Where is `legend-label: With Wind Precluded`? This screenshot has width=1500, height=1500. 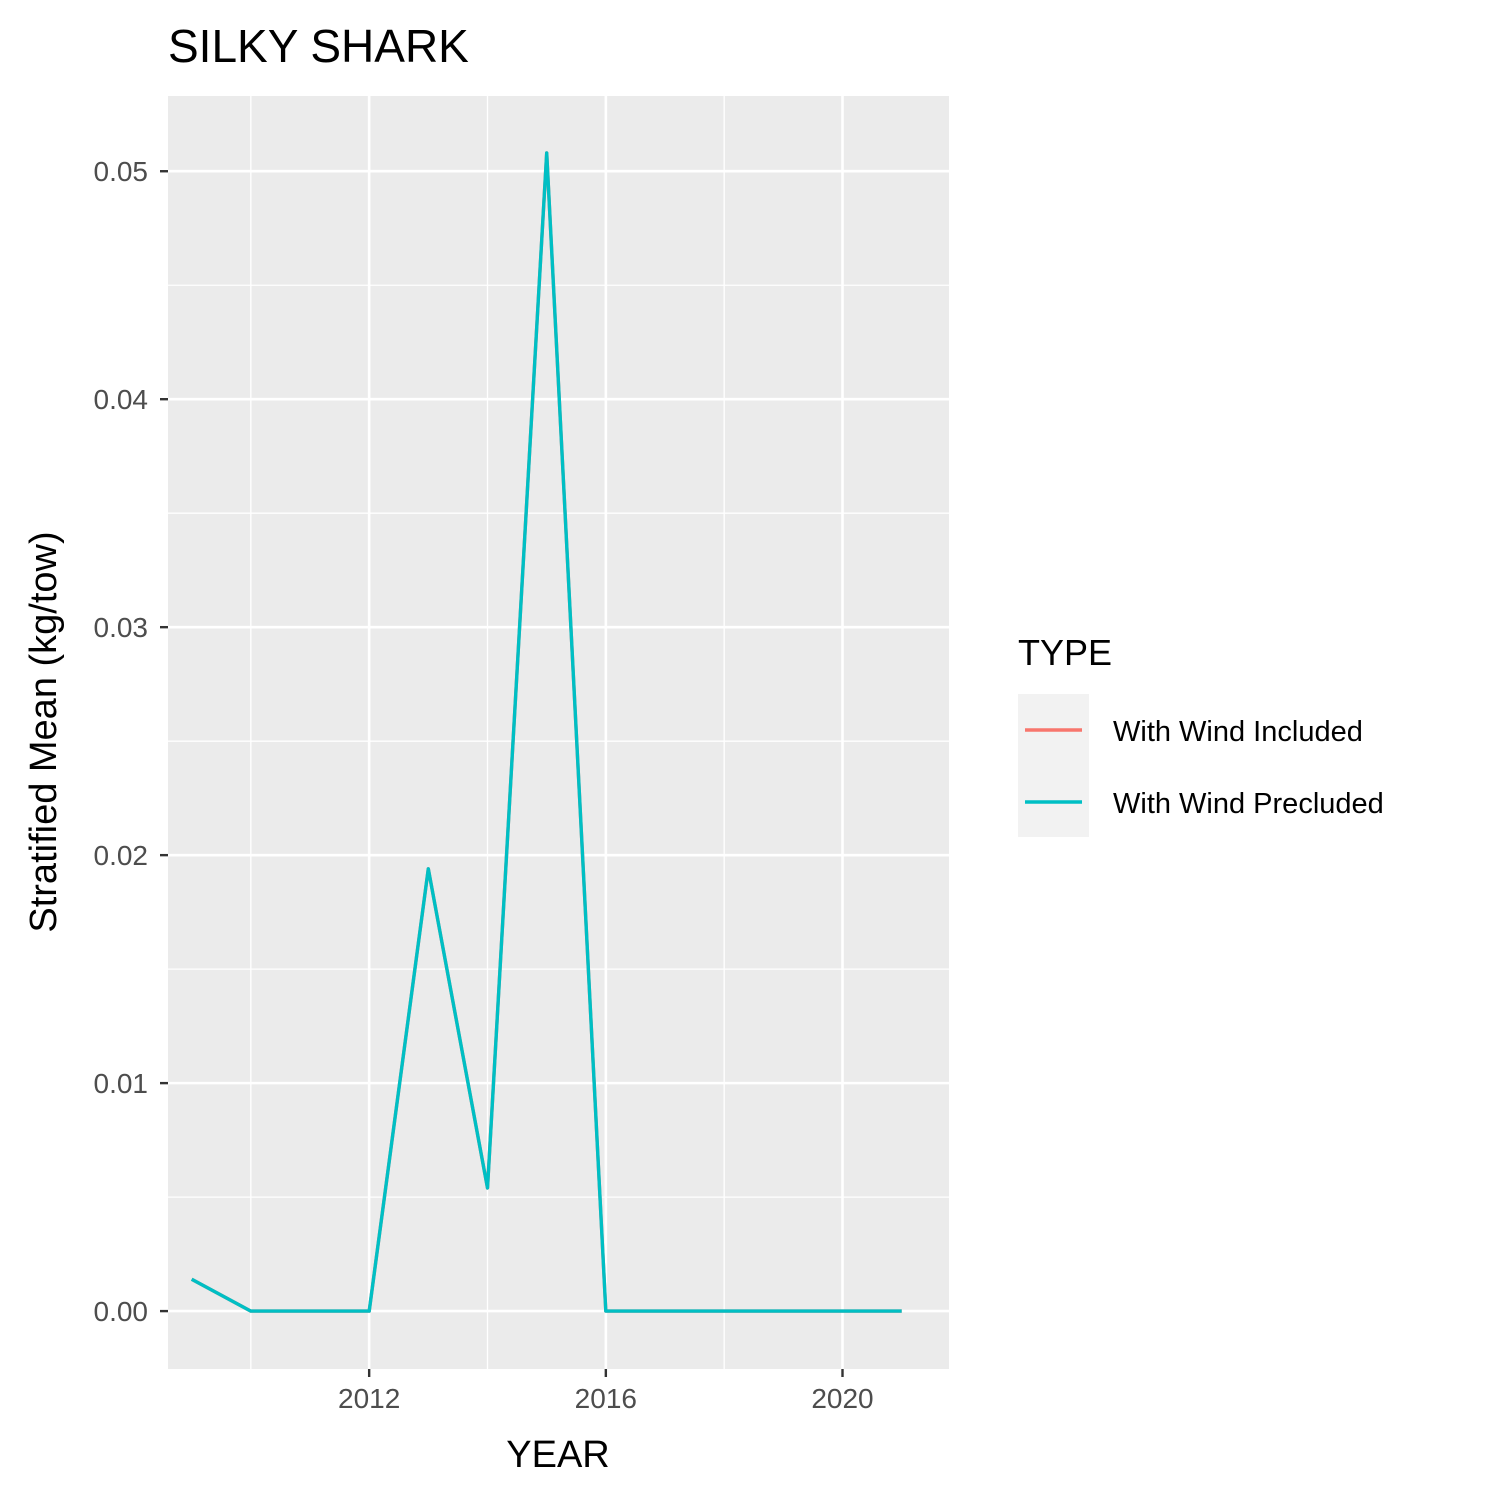 legend-label: With Wind Precluded is located at coordinates (1248, 804).